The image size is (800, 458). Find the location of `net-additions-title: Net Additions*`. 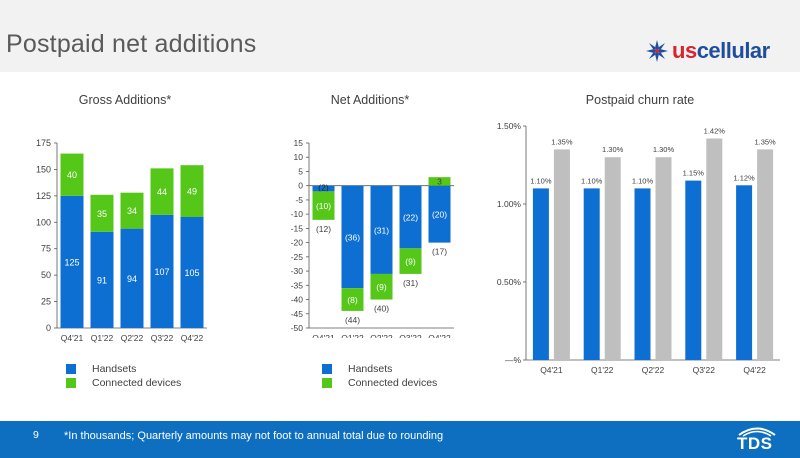

net-additions-title: Net Additions* is located at coordinates (370, 100).